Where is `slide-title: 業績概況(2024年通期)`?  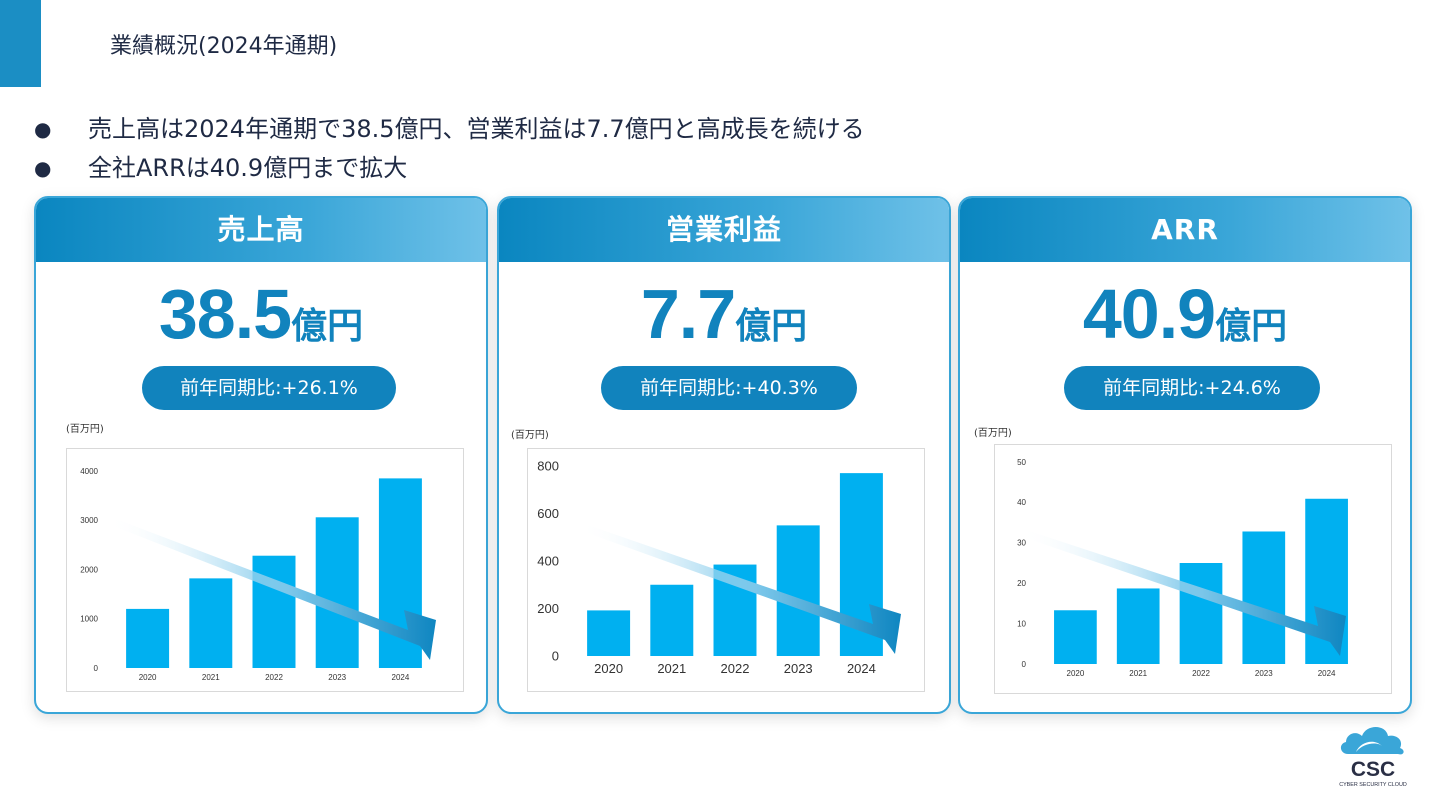 slide-title: 業績概況(2024年通期) is located at coordinates (224, 46).